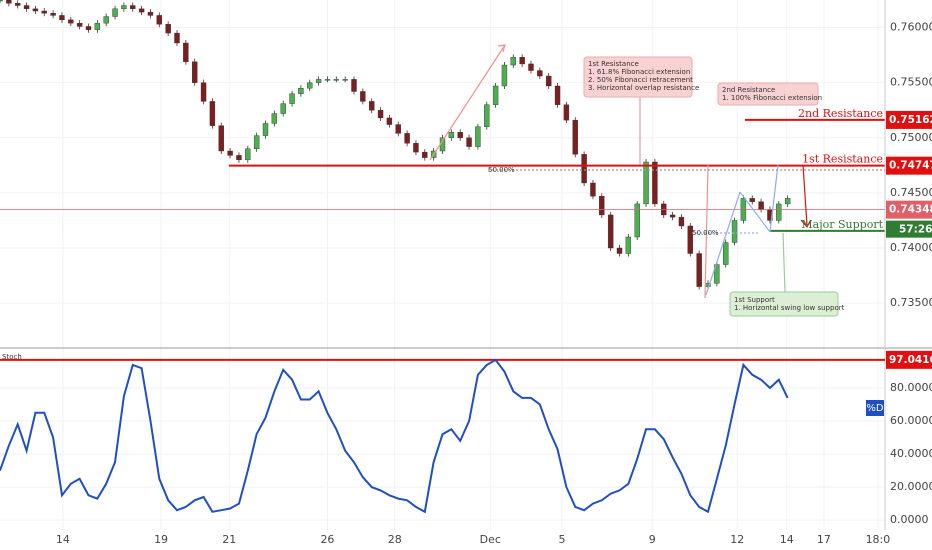  I want to click on y-tick-label: 80.0000, so click(911, 387).